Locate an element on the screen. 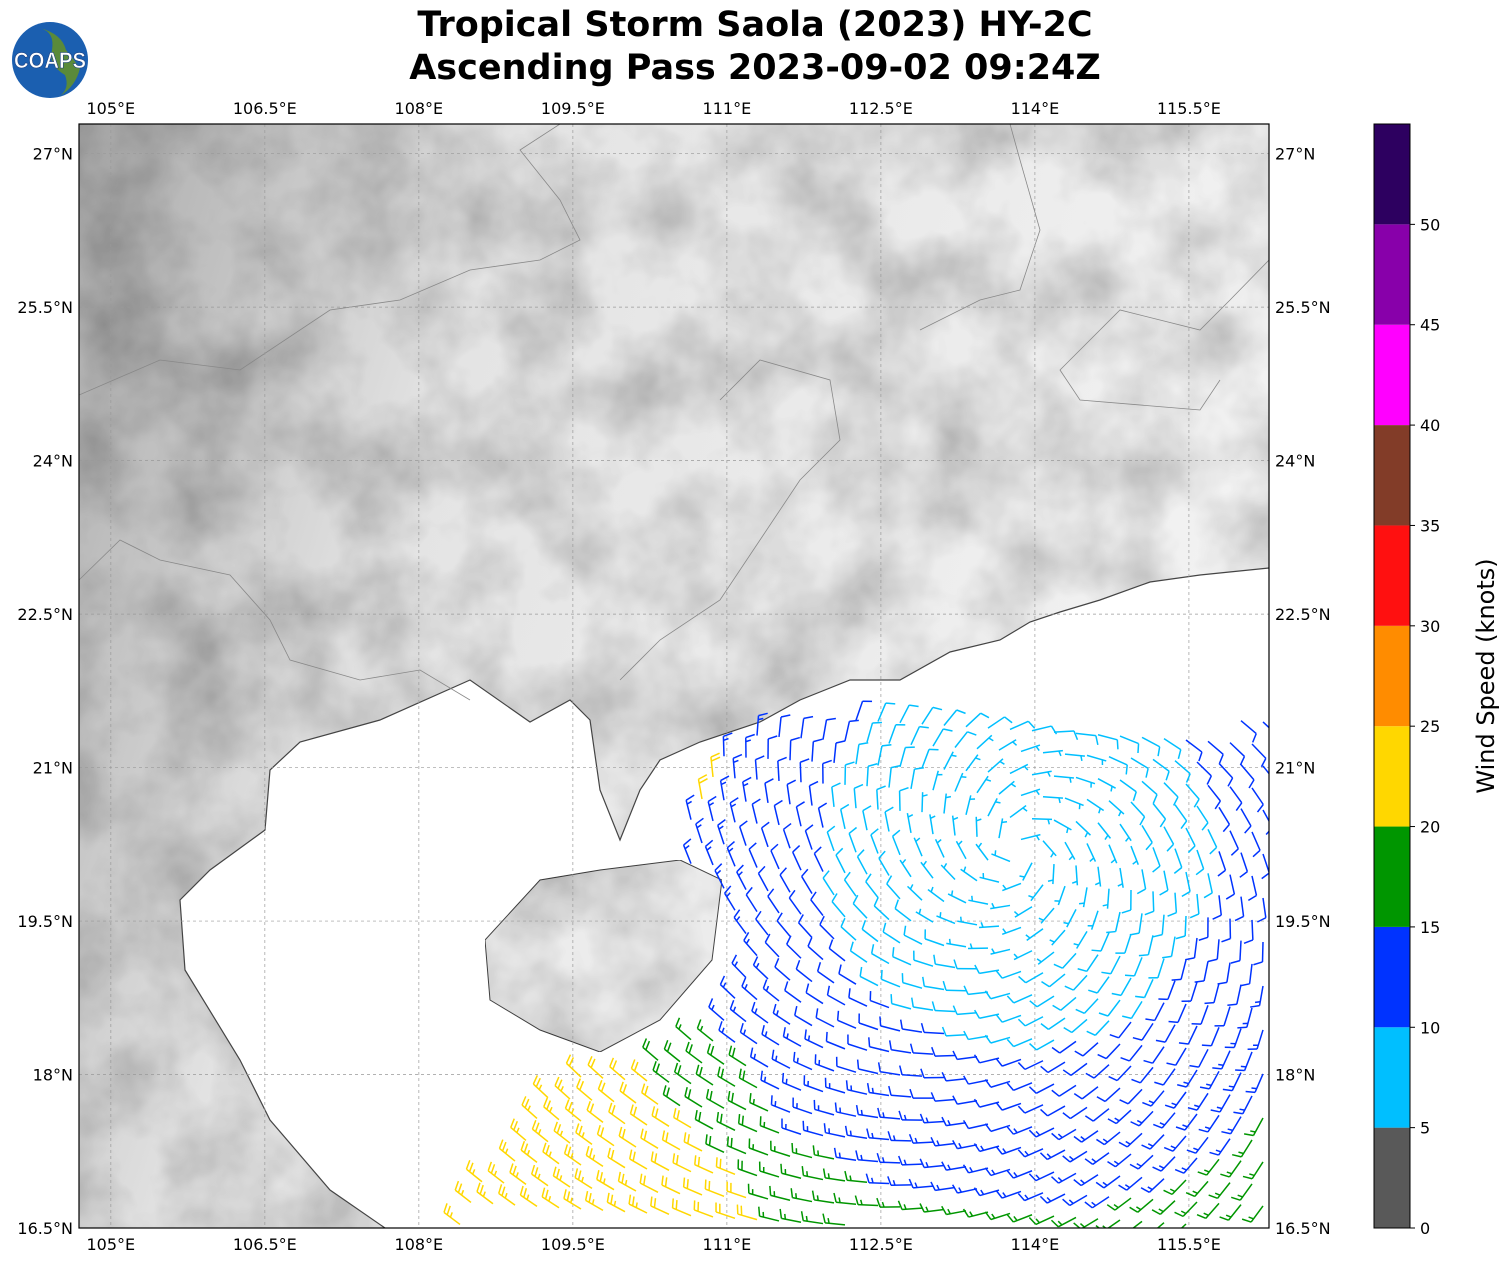 The height and width of the screenshot is (1264, 1510). colorbar-label: Wind Speed (knots) is located at coordinates (1486, 675).